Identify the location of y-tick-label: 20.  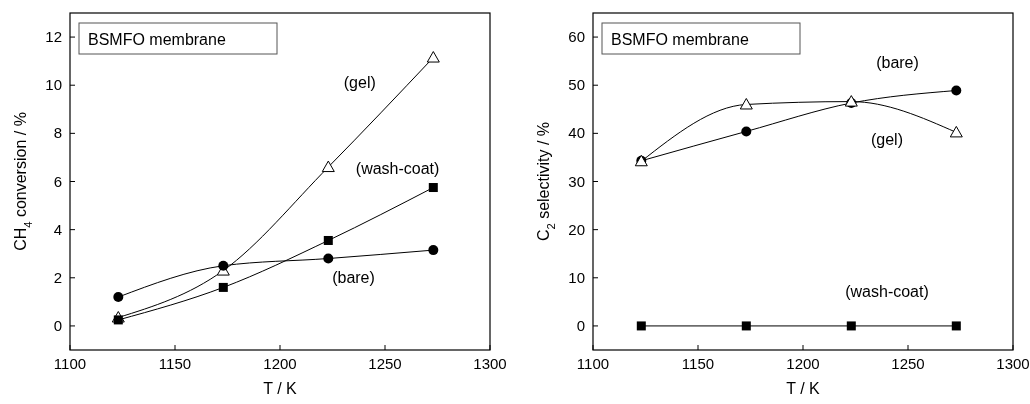
(576, 229).